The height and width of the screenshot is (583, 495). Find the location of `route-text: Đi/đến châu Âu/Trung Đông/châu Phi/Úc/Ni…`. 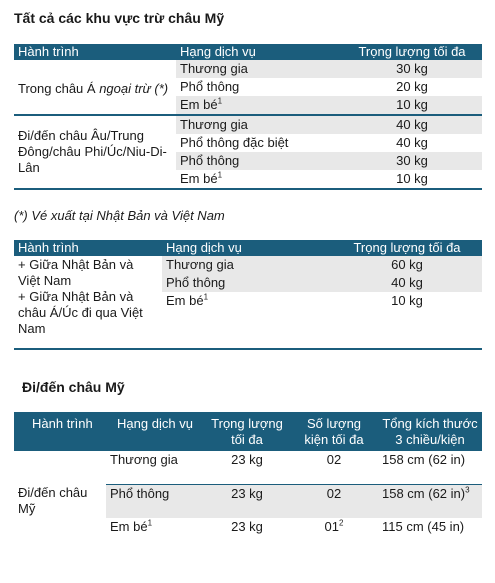

route-text: Đi/đến châu Âu/Trung Đông/châu Phi/Úc/Ni… is located at coordinates (92, 151).